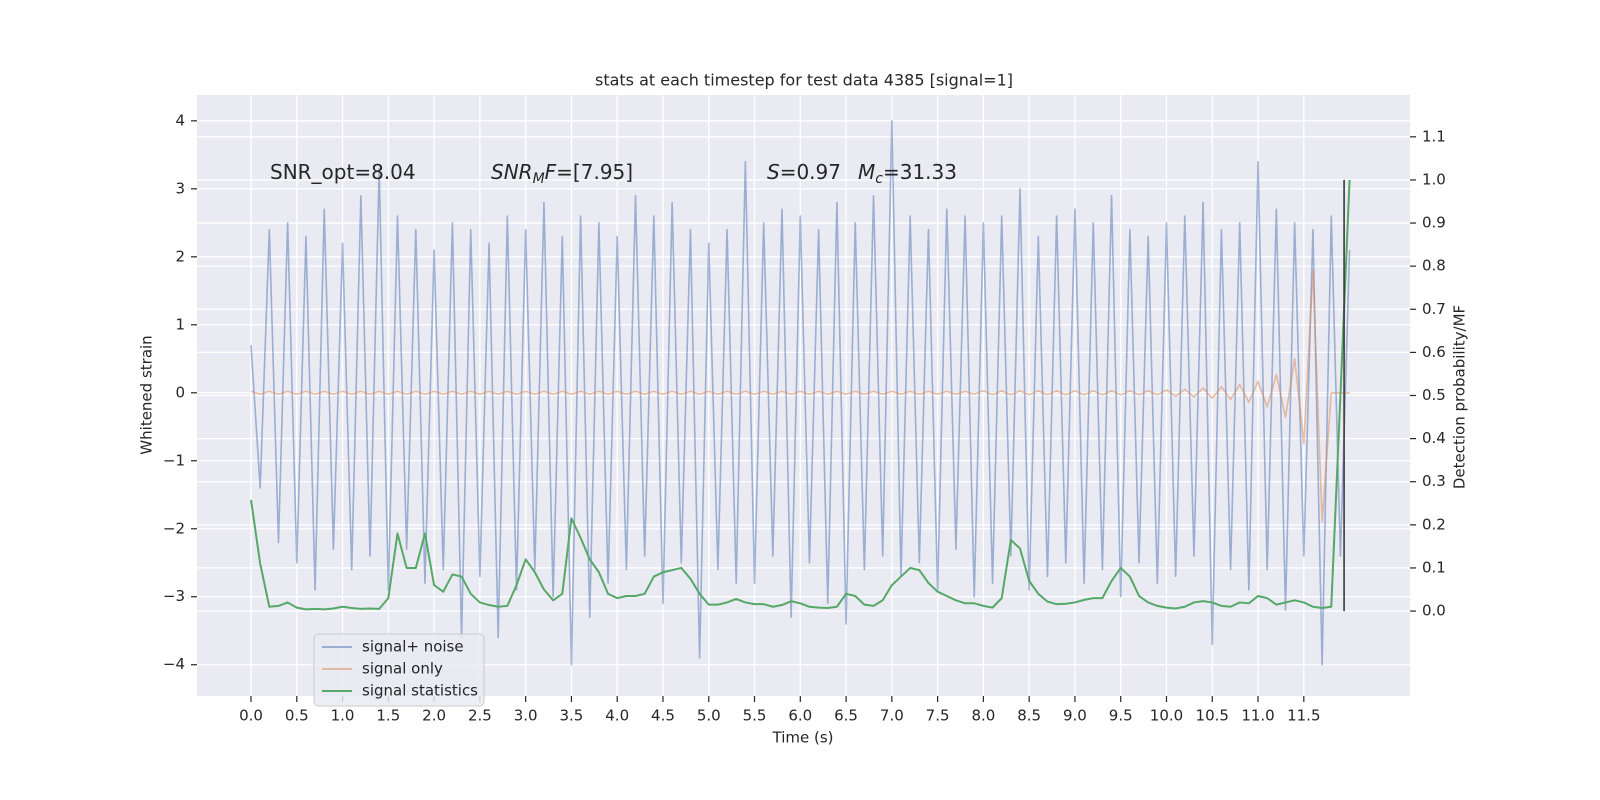  What do you see at coordinates (180, 324) in the screenshot?
I see `y-tick-label: 1` at bounding box center [180, 324].